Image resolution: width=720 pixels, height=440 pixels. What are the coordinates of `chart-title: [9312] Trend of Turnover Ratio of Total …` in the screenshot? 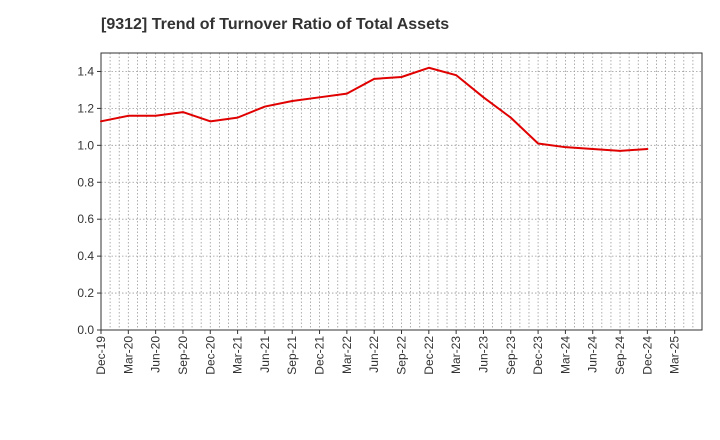 It's located at (275, 24).